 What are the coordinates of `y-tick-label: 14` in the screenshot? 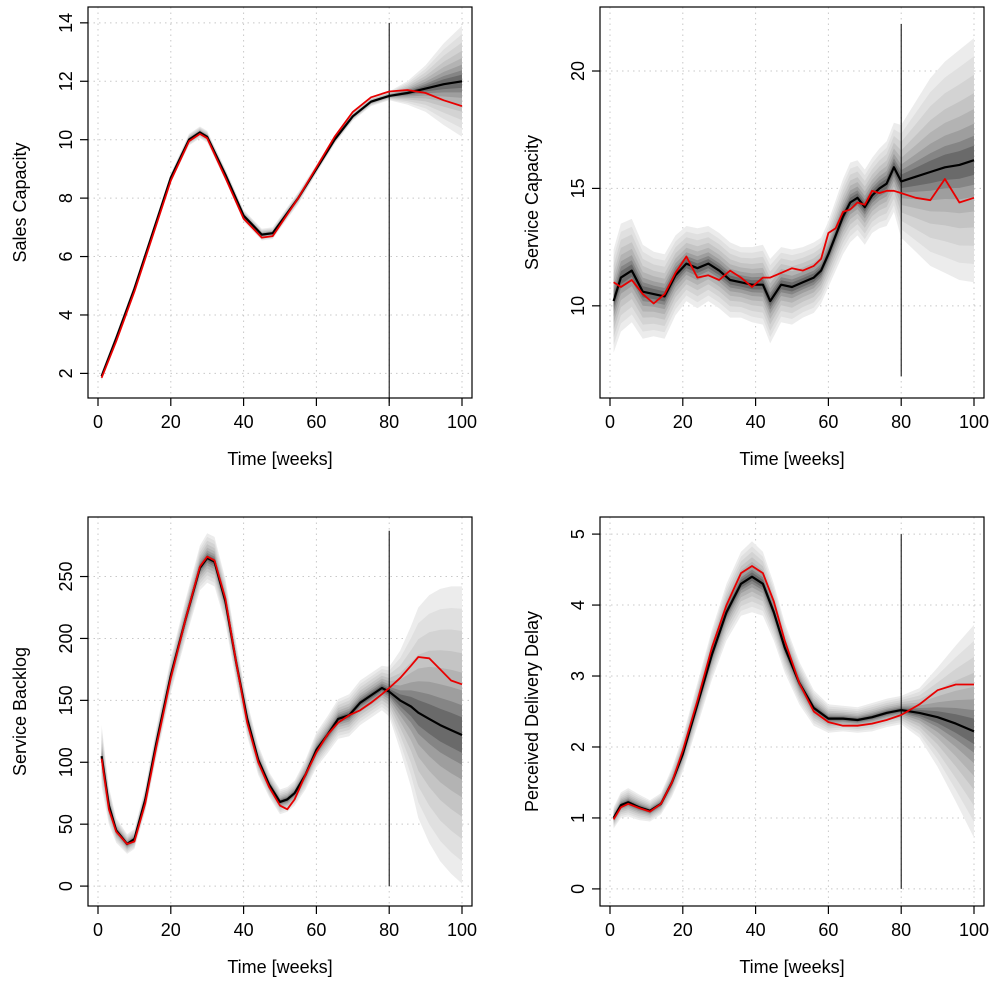 It's located at (66, 23).